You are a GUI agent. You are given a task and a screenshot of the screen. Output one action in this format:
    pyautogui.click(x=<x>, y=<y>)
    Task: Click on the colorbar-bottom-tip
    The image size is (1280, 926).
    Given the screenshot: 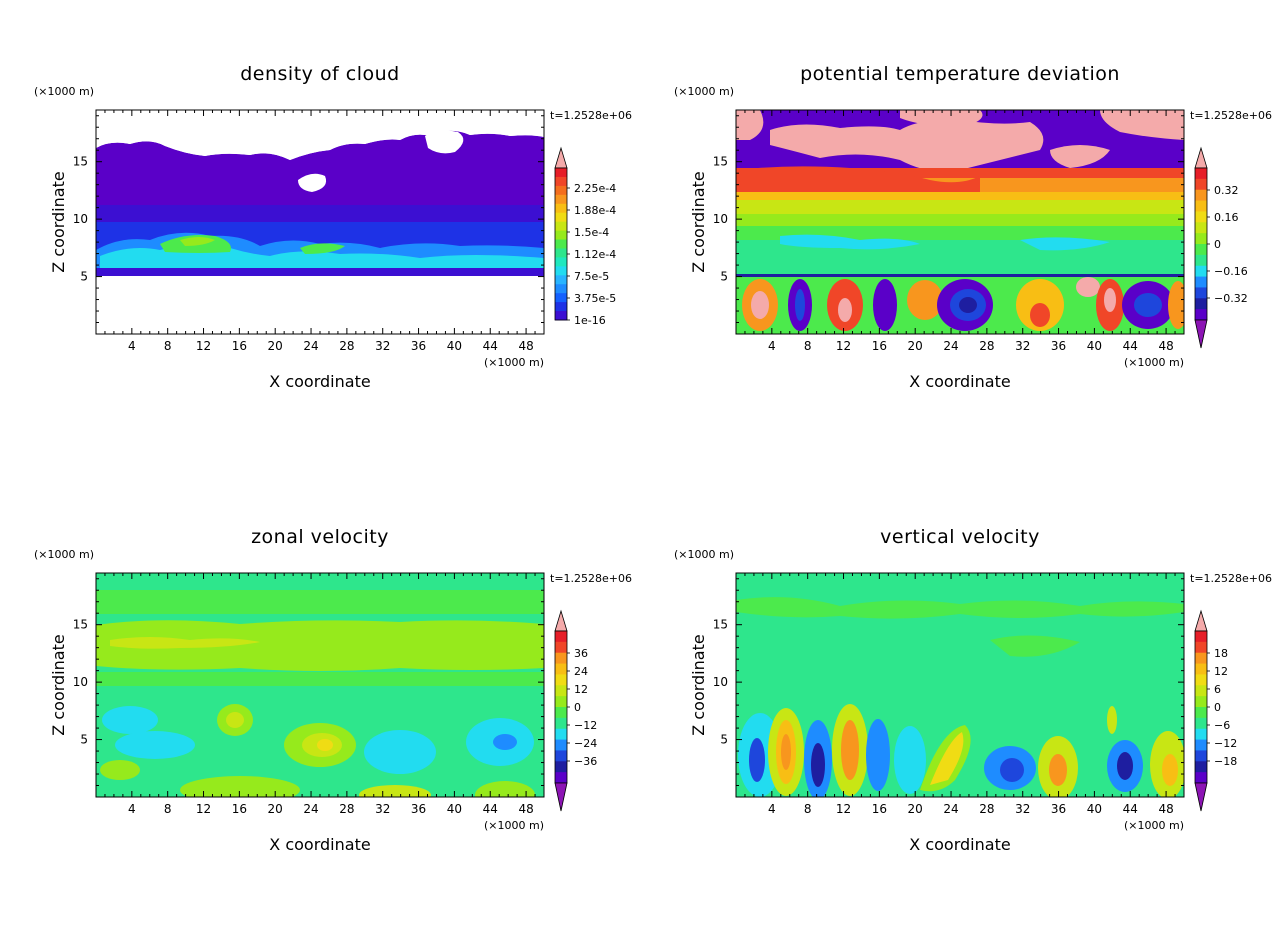 What is the action you would take?
    pyautogui.click(x=561, y=797)
    